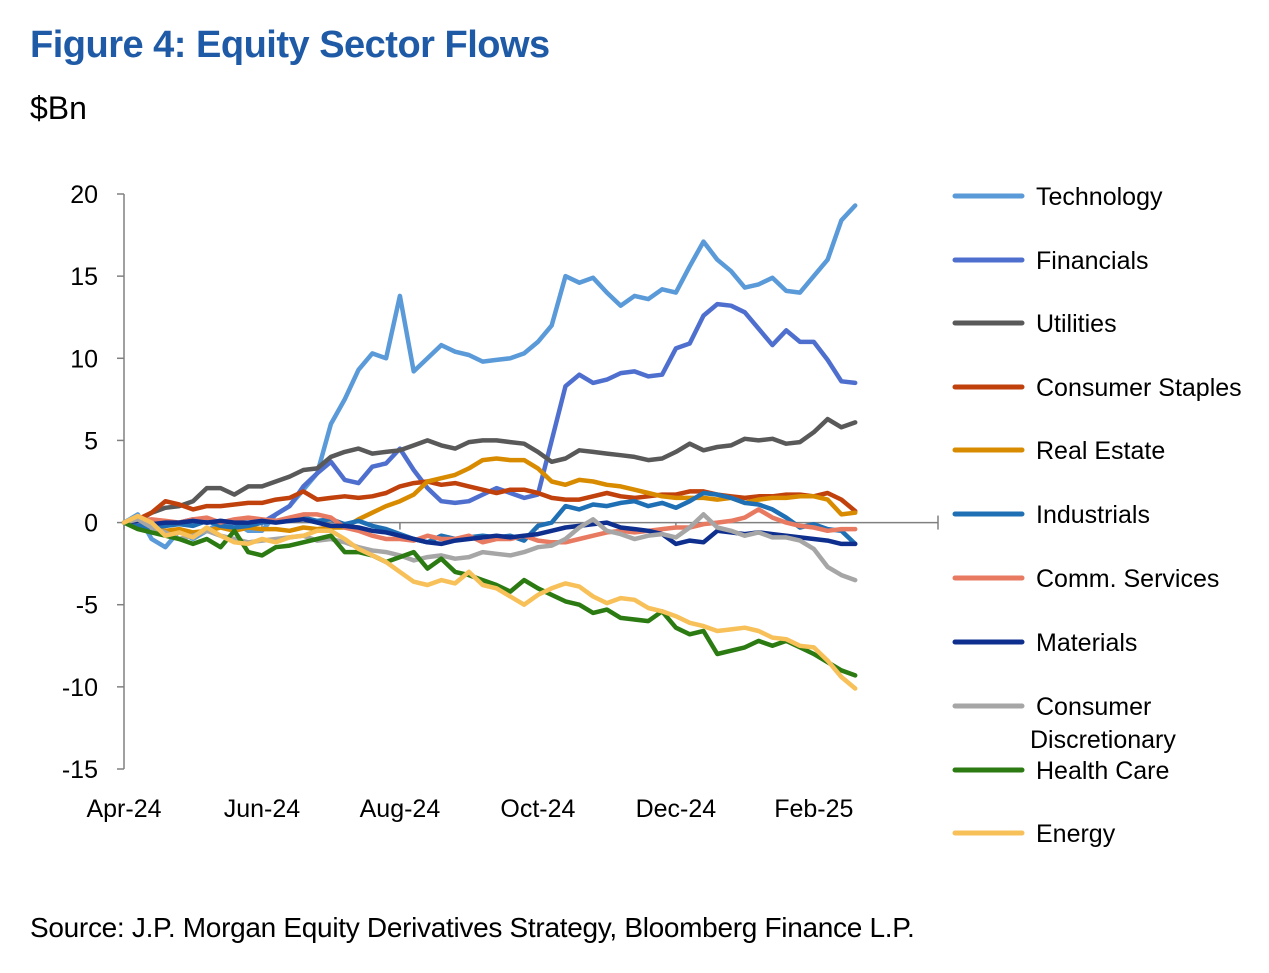  What do you see at coordinates (676, 809) in the screenshot?
I see `x-tick-label: Dec-24` at bounding box center [676, 809].